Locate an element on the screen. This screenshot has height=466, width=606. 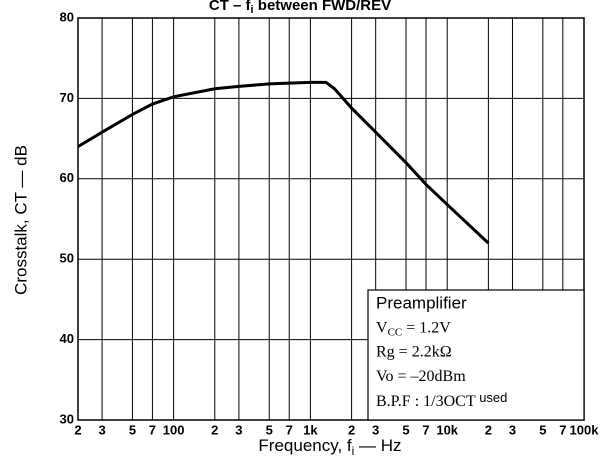
xlabel-sub: i is located at coordinates (353, 451).